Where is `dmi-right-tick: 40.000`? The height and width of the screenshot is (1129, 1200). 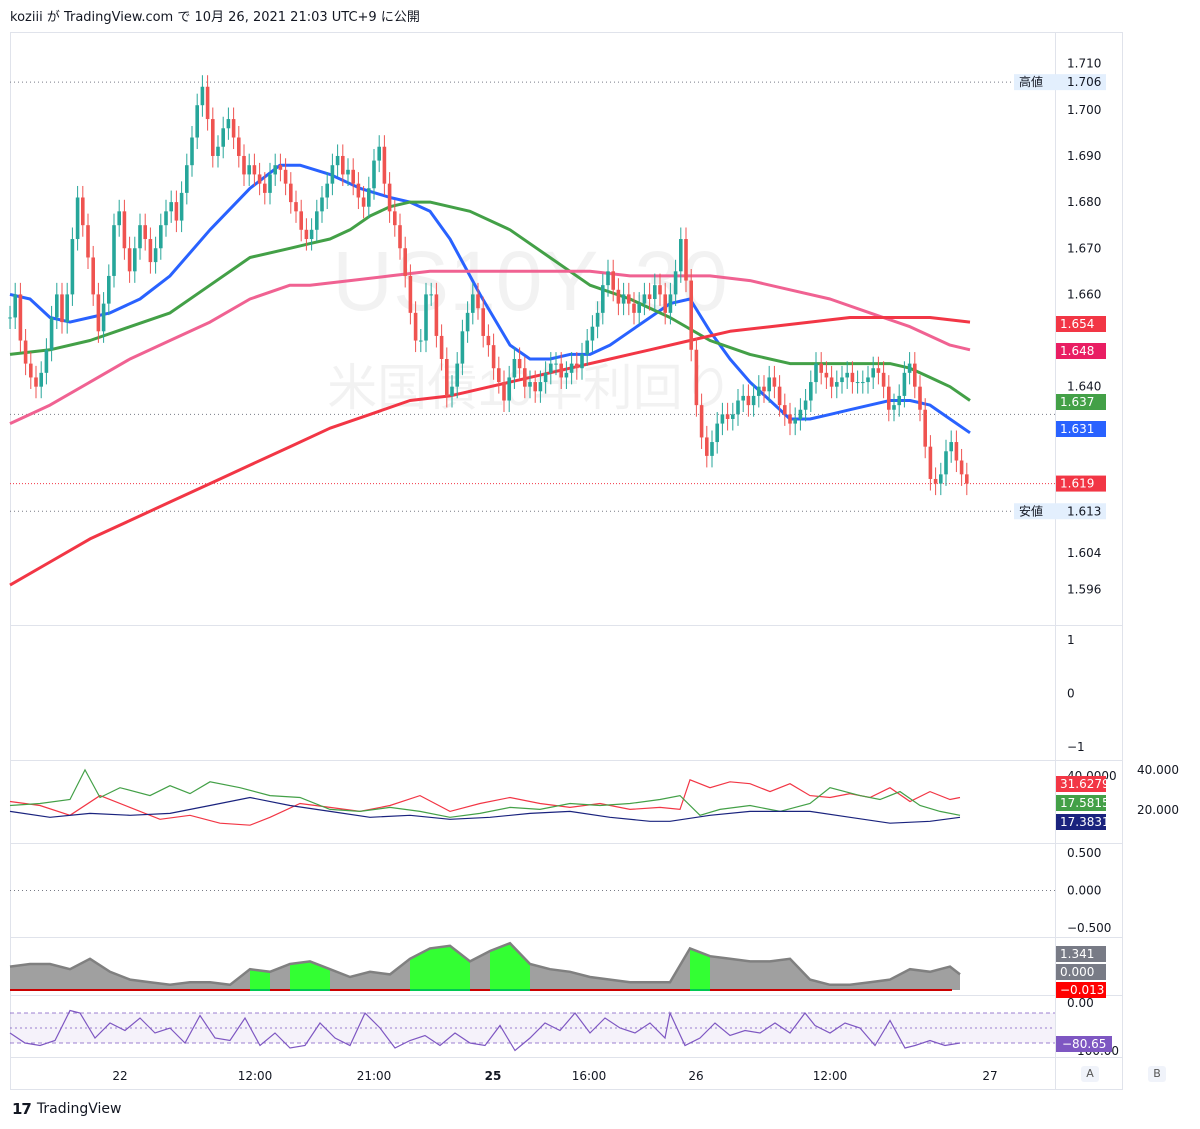 dmi-right-tick: 40.000 is located at coordinates (1158, 770).